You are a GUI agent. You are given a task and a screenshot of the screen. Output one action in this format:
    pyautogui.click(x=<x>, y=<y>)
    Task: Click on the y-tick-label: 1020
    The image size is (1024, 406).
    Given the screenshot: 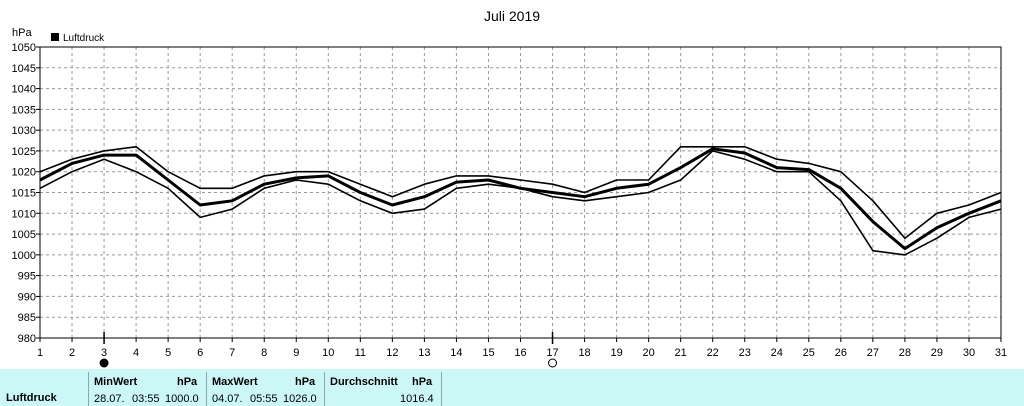 What is the action you would take?
    pyautogui.click(x=24, y=173)
    